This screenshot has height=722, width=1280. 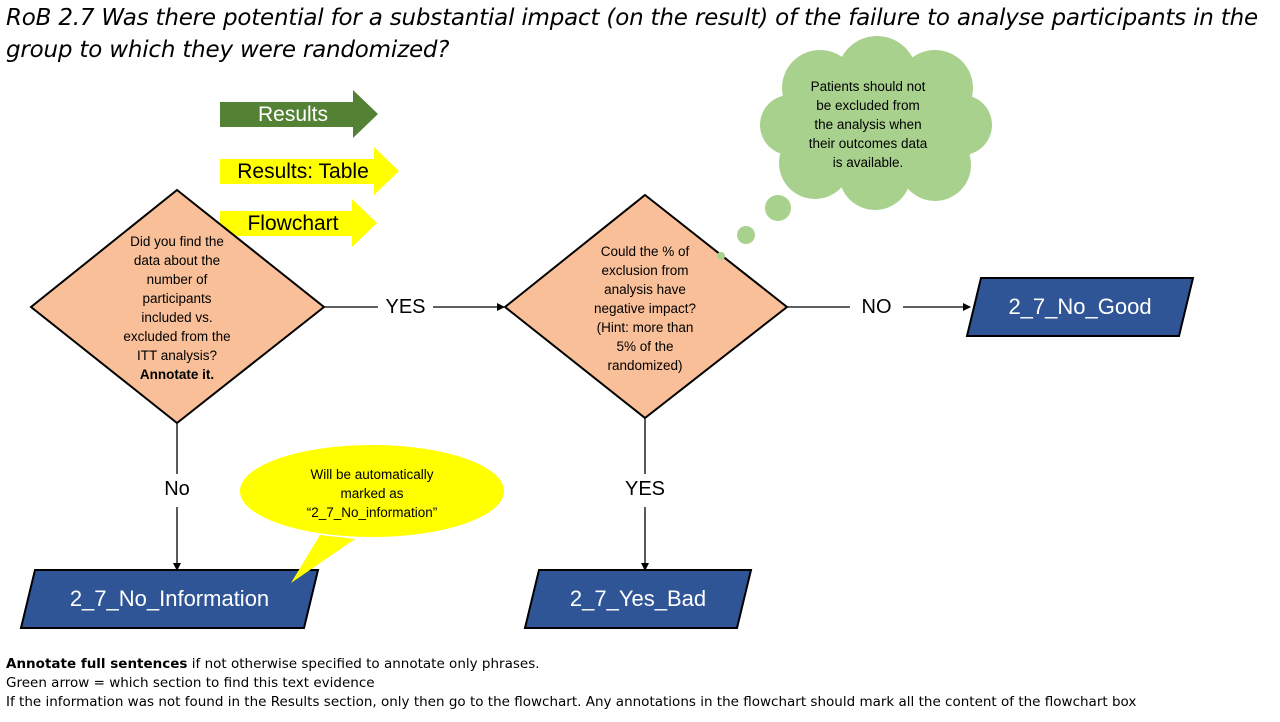 What do you see at coordinates (293, 114) in the screenshot?
I see `results-arrow-label: Results` at bounding box center [293, 114].